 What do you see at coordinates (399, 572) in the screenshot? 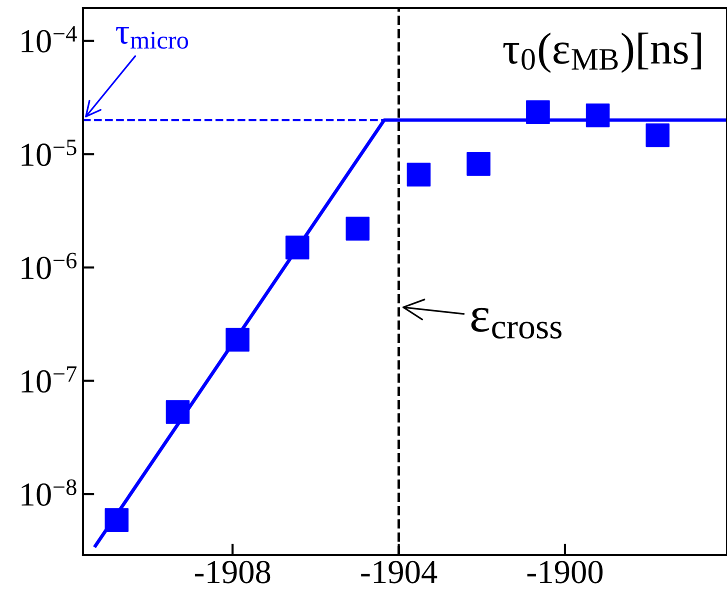
I see `x-tick-label: -1904` at bounding box center [399, 572].